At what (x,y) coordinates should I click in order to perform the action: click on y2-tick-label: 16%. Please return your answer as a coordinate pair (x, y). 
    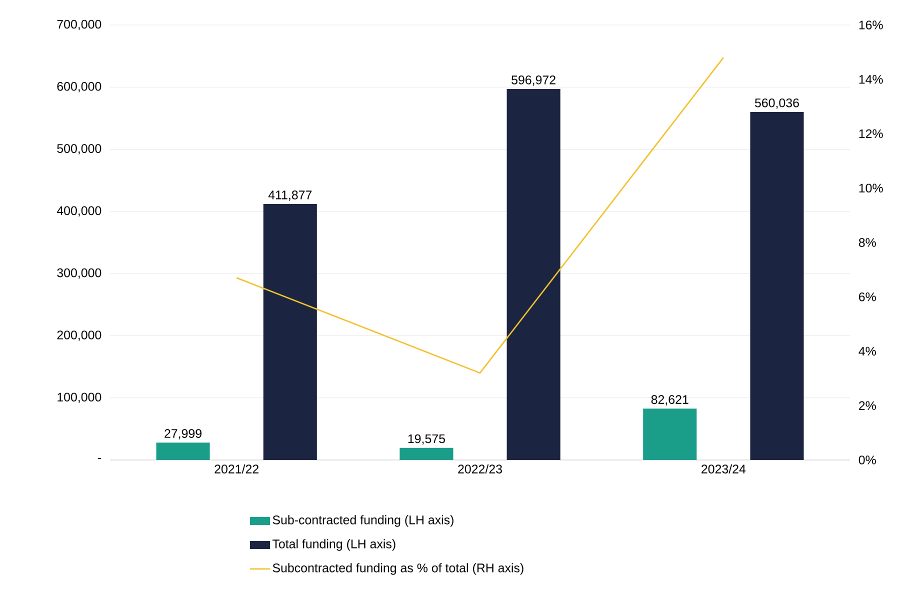
    Looking at the image, I should click on (871, 25).